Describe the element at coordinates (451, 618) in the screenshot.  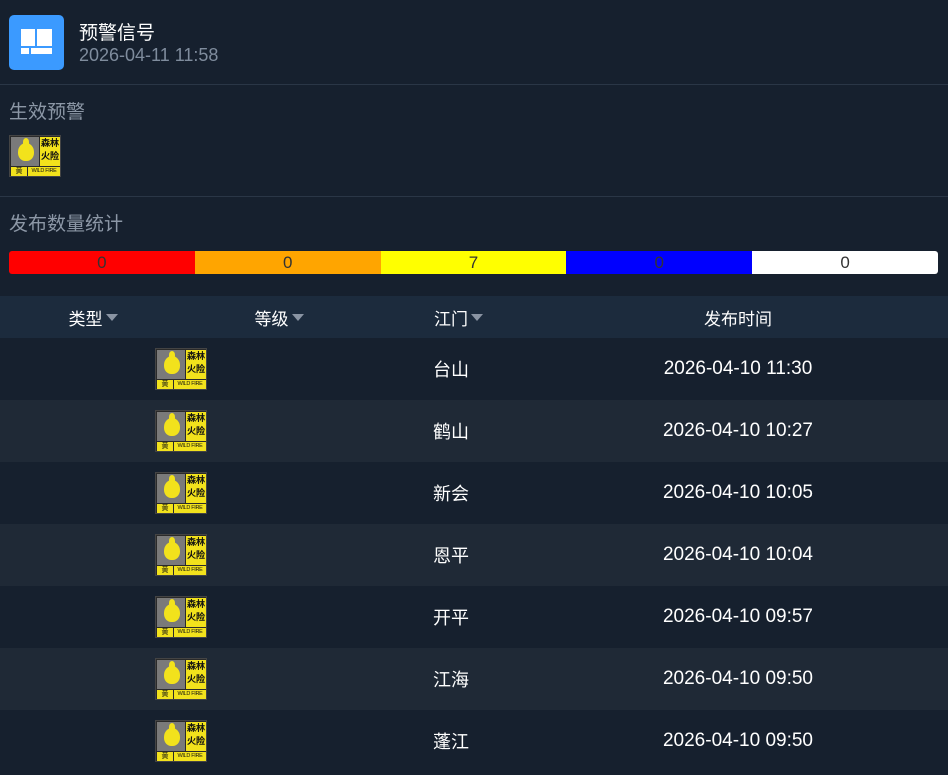
I see `region-cell: 开平` at that location.